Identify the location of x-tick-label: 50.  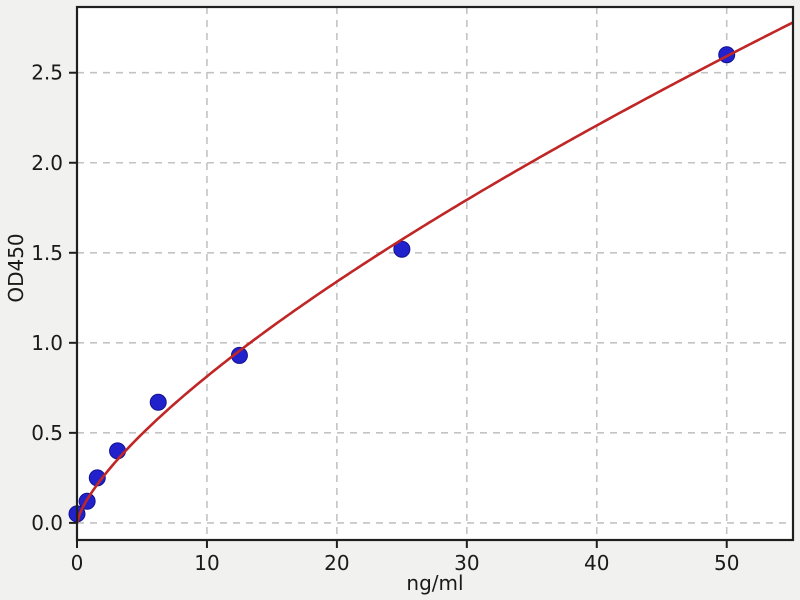
(726, 563).